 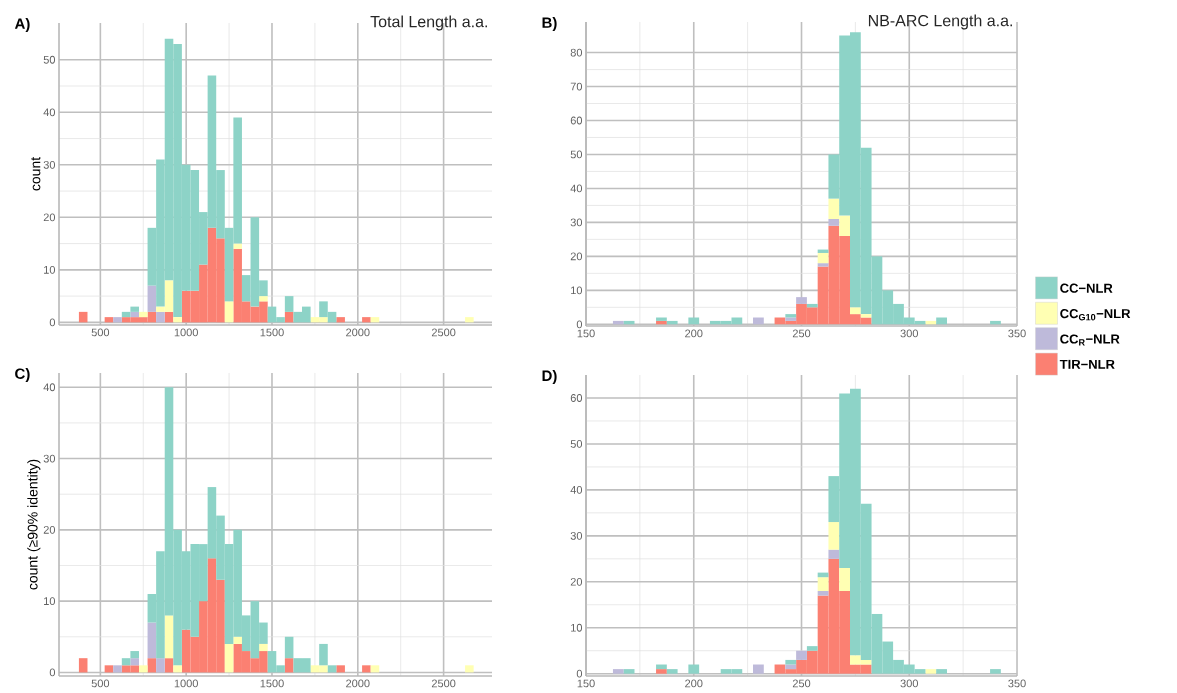 I want to click on y-axis-title: count (≥90% identity), so click(x=34, y=524).